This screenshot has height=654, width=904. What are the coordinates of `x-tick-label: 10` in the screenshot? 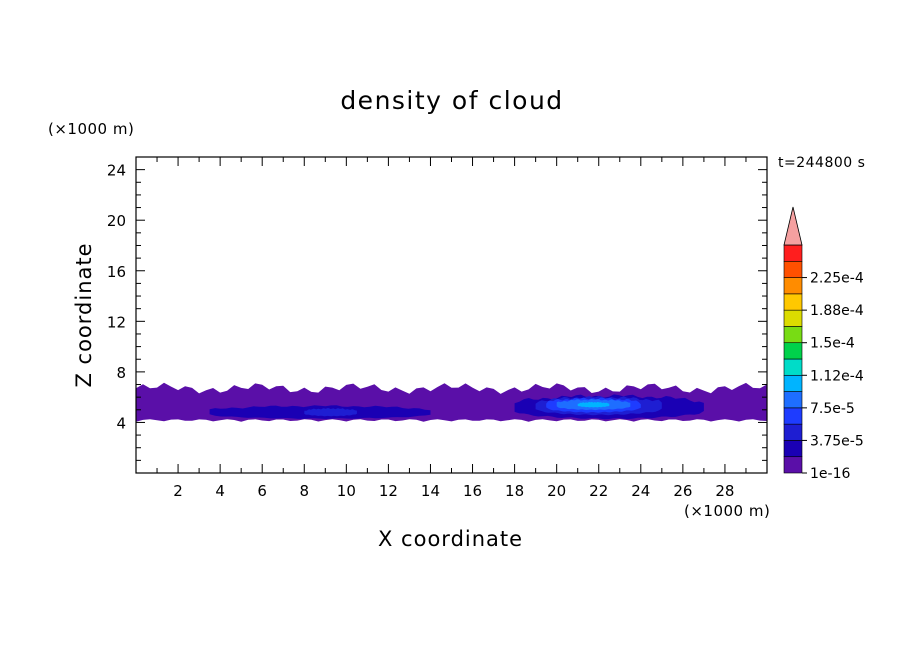 It's located at (346, 491).